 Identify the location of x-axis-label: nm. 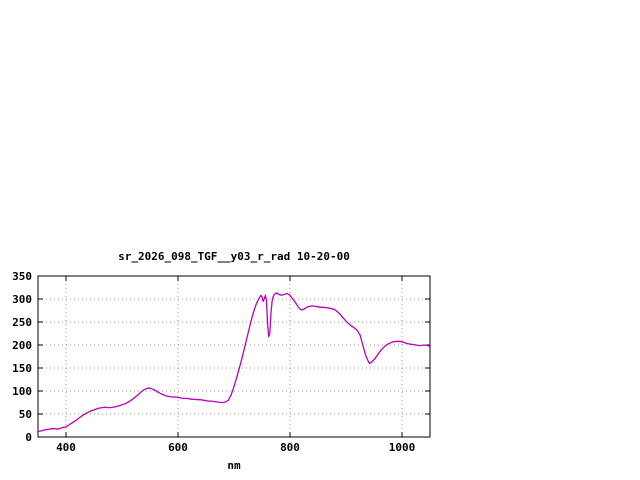
(234, 465).